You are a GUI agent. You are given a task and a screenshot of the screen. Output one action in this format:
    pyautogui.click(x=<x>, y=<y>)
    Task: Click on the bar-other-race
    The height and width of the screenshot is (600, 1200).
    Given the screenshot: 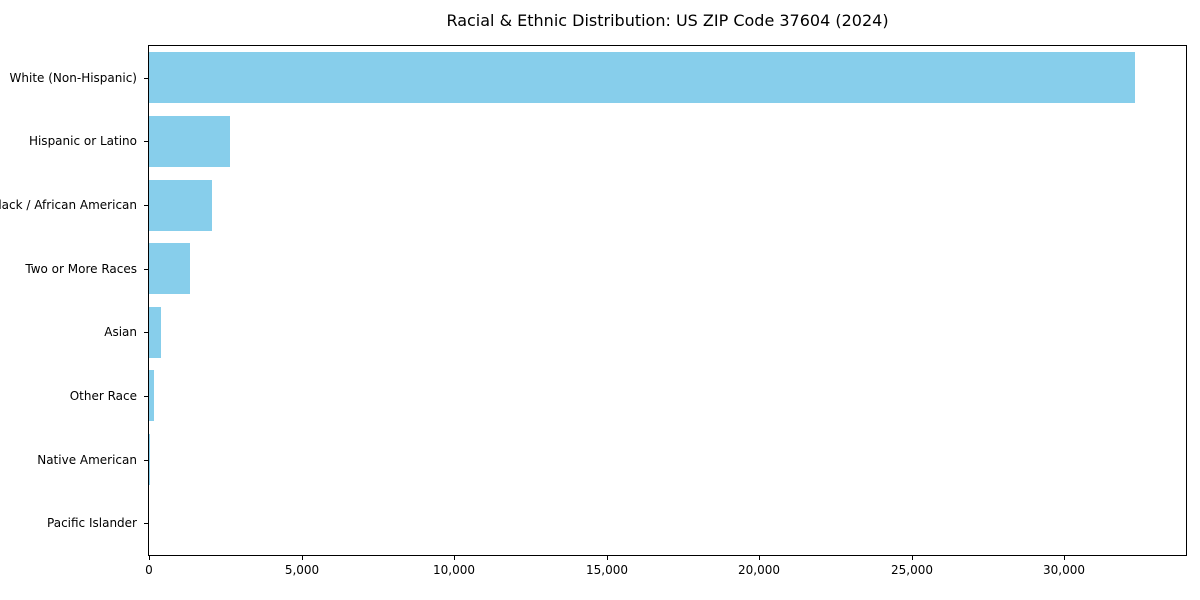 What is the action you would take?
    pyautogui.click(x=151, y=395)
    